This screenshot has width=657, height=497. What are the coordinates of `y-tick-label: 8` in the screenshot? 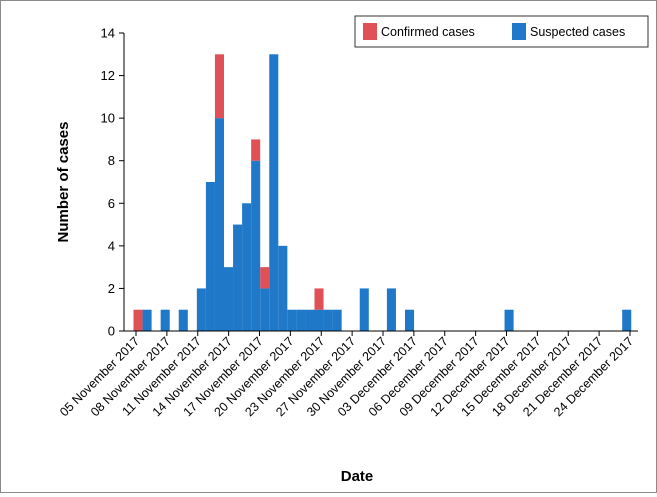 It's located at (111, 160).